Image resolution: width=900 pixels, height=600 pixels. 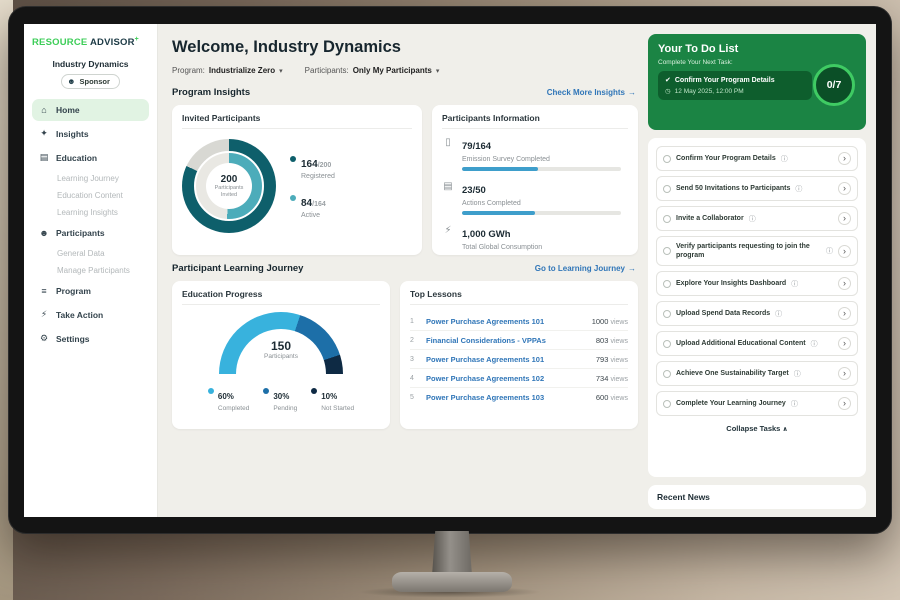 I want to click on info-row-actions: ▤ 23/50 Actions Completed, so click(x=535, y=197).